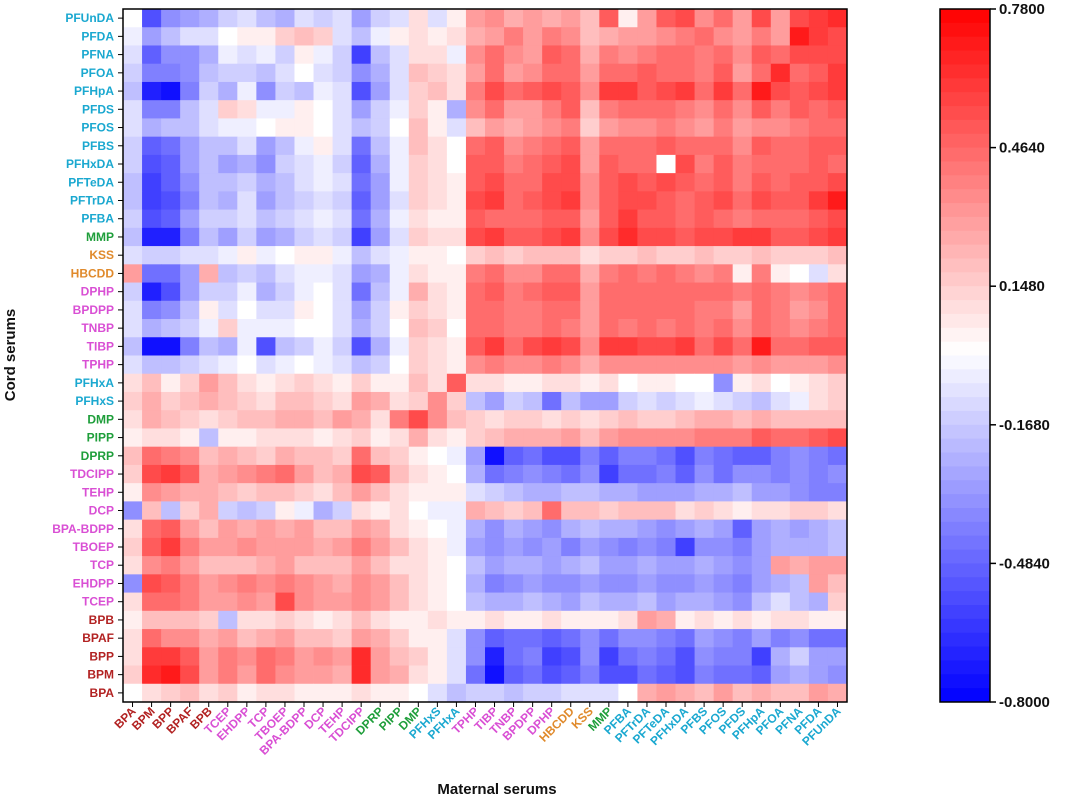 The image size is (1080, 799). What do you see at coordinates (83, 529) in the screenshot?
I see `row-label: BPA-BDPP` at bounding box center [83, 529].